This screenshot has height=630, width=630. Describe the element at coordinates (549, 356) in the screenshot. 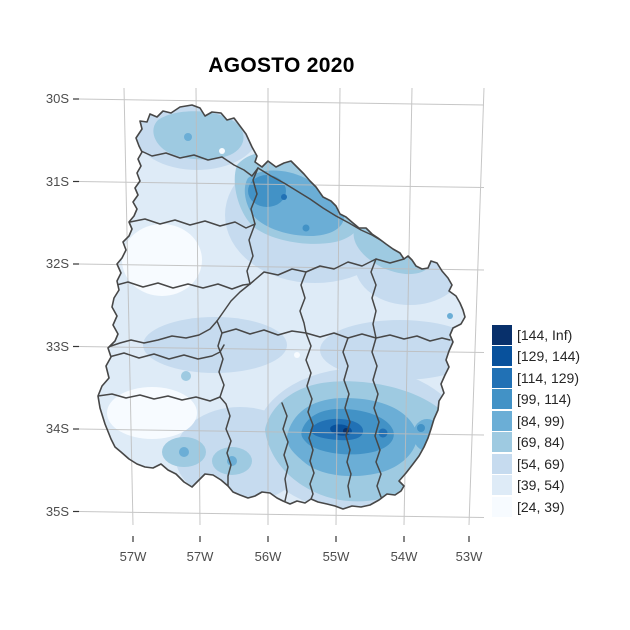

I see `legend-label: [129, 144)` at that location.